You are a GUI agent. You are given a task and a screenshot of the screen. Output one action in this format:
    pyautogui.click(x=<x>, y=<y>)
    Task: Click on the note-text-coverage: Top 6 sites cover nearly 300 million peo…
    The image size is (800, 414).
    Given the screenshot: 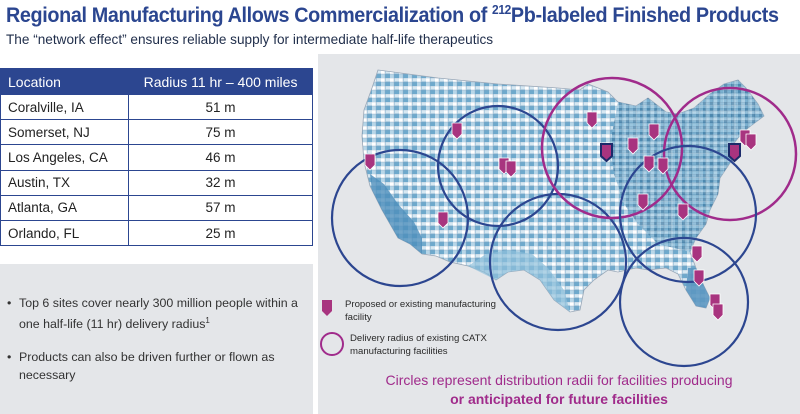 What is the action you would take?
    pyautogui.click(x=158, y=314)
    